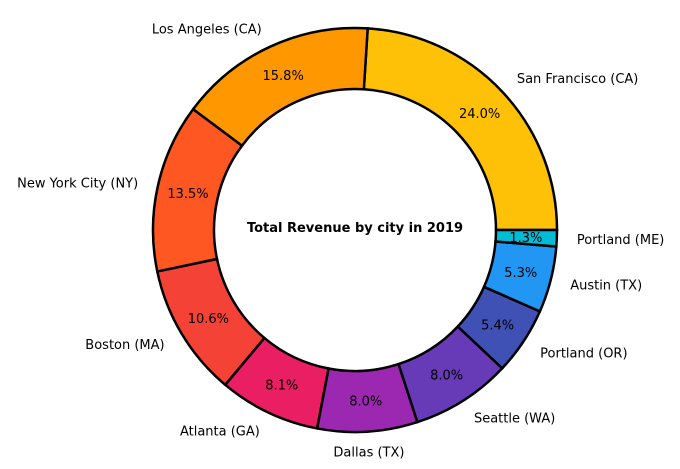 This screenshot has height=469, width=680. Describe the element at coordinates (583, 353) in the screenshot. I see `slice-city-label-7: Portland (OR)` at that location.